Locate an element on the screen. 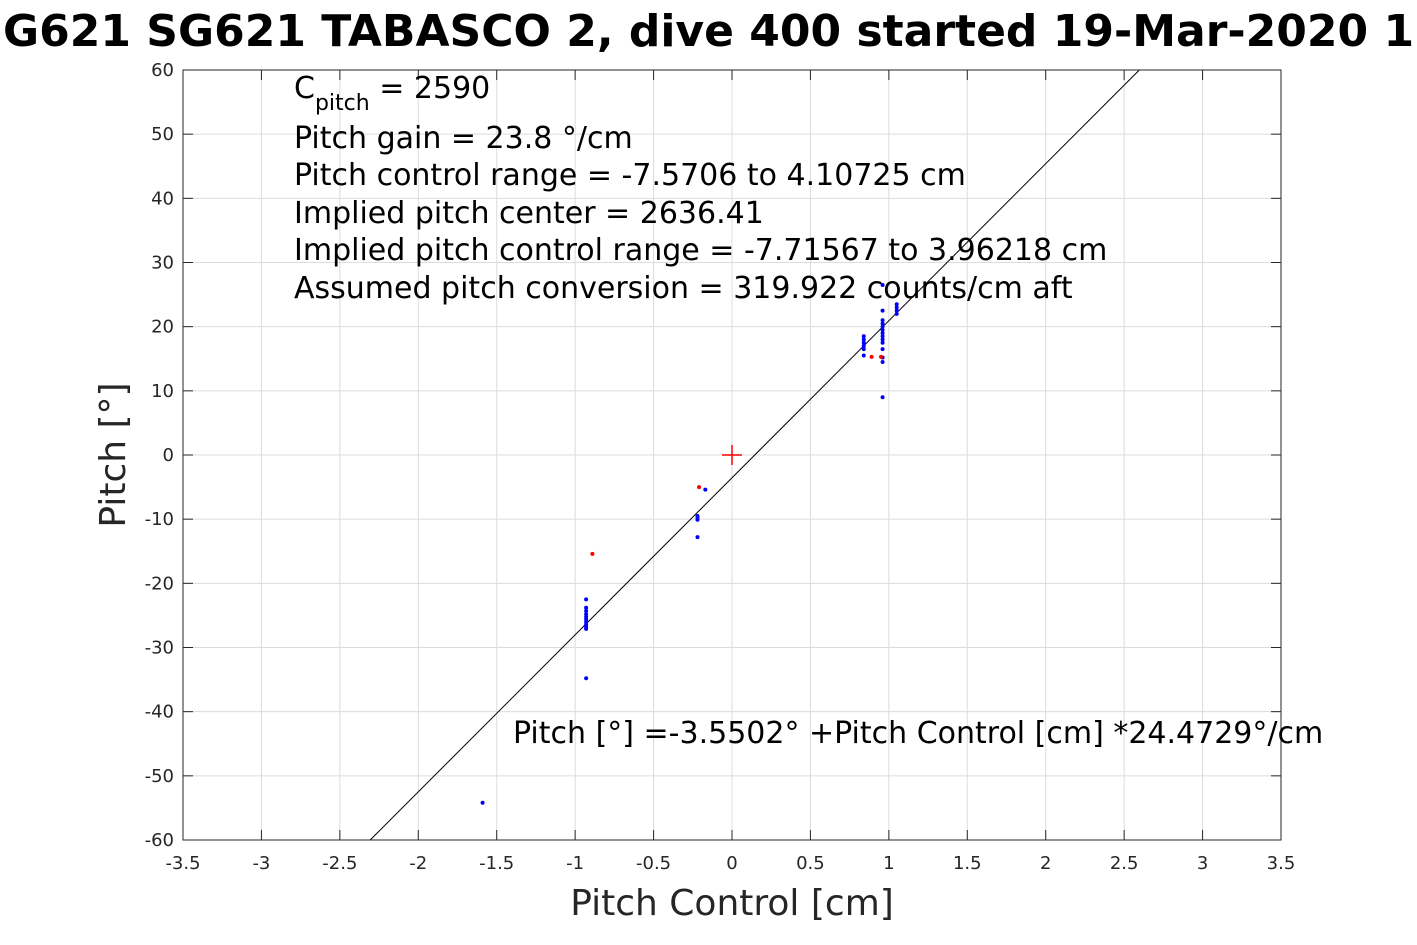 The width and height of the screenshot is (1417, 945). x-tick-label: 0 is located at coordinates (731, 863).